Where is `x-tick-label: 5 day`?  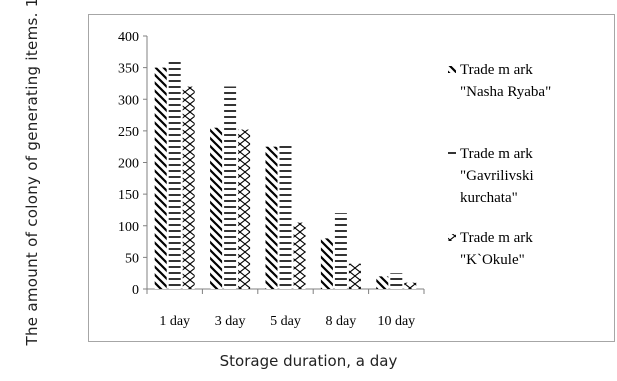
x-tick-label: 5 day is located at coordinates (285, 321).